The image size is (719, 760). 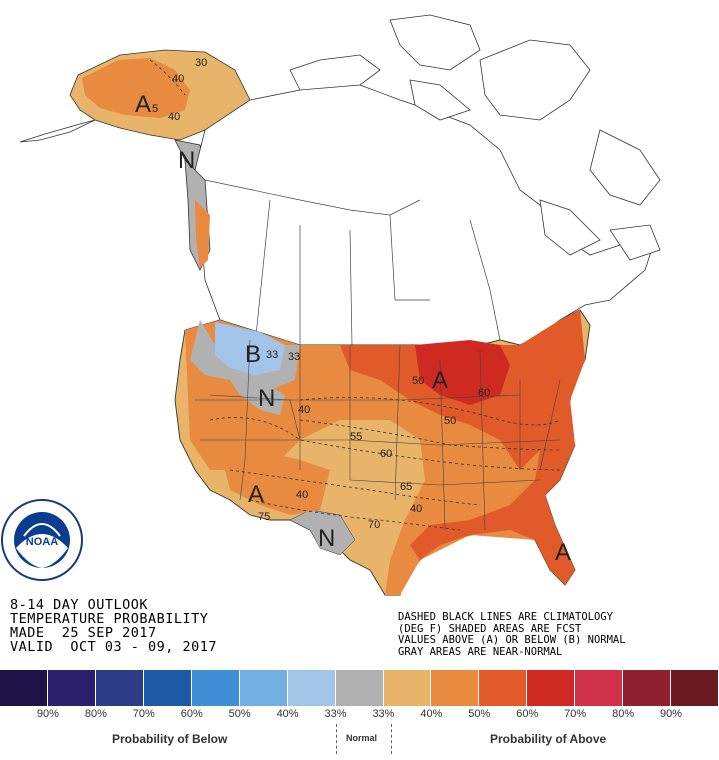 What do you see at coordinates (83, 633) in the screenshot?
I see `header-line-3: MADE 25 SEP 2017` at bounding box center [83, 633].